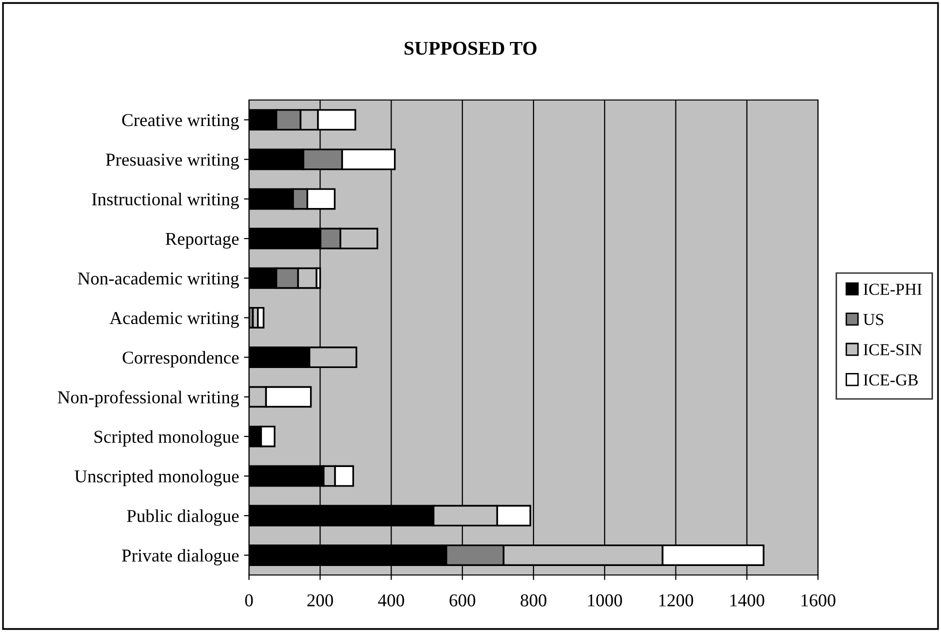  I want to click on y-tick-label: Creative writing, so click(180, 122).